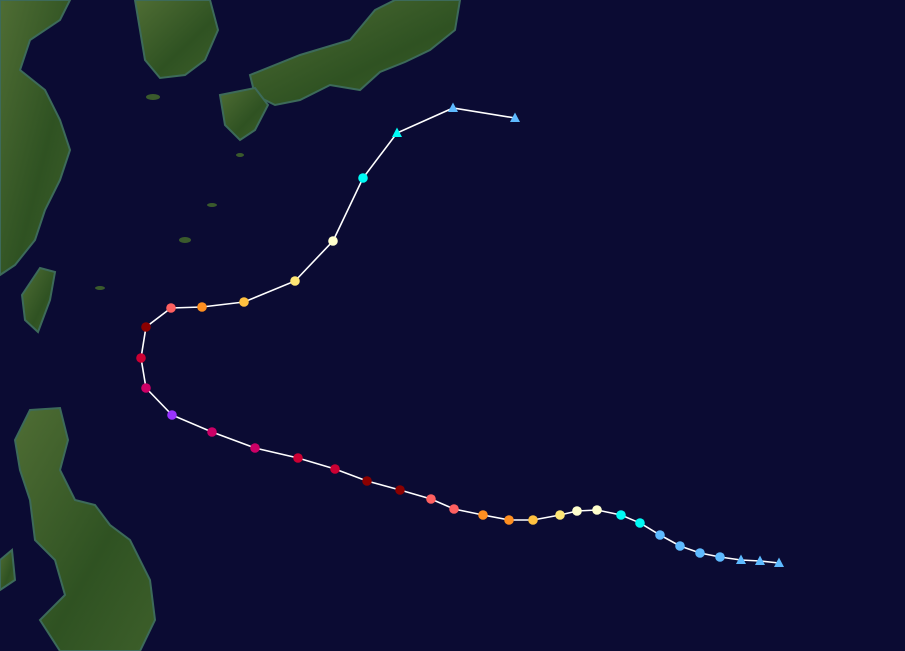  I want to click on china, so click(36, 138).